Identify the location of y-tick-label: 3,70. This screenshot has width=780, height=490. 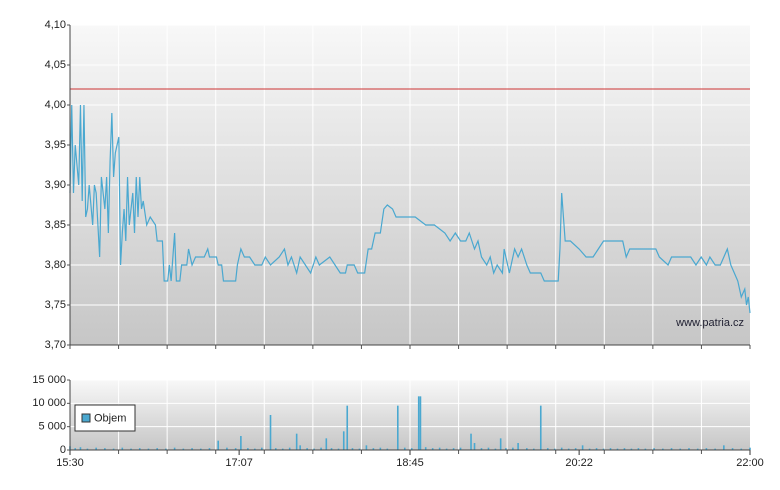
(55, 345).